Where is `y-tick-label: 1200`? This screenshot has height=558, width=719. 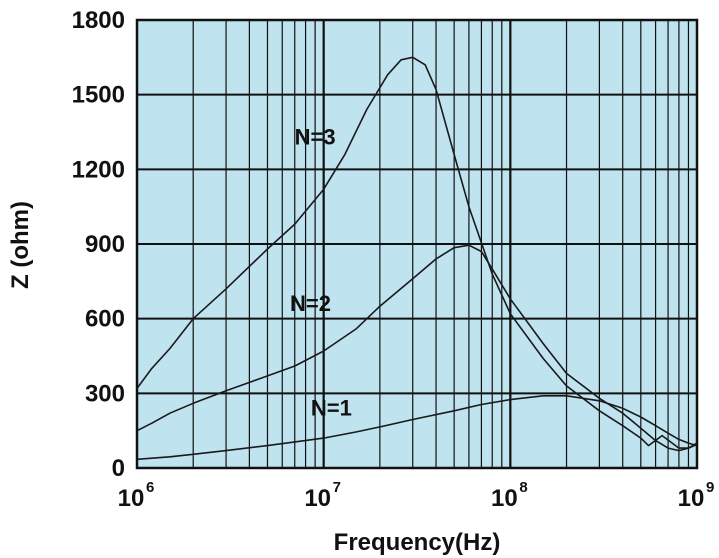 y-tick-label: 1200 is located at coordinates (98, 169).